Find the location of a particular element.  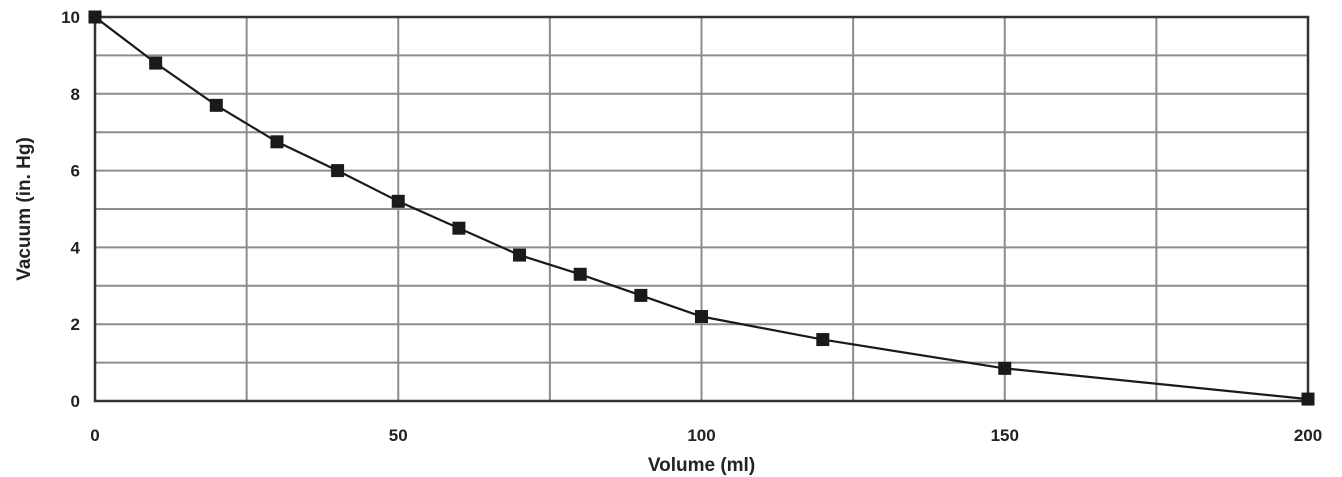

y-tick-label: 8 is located at coordinates (75, 94).